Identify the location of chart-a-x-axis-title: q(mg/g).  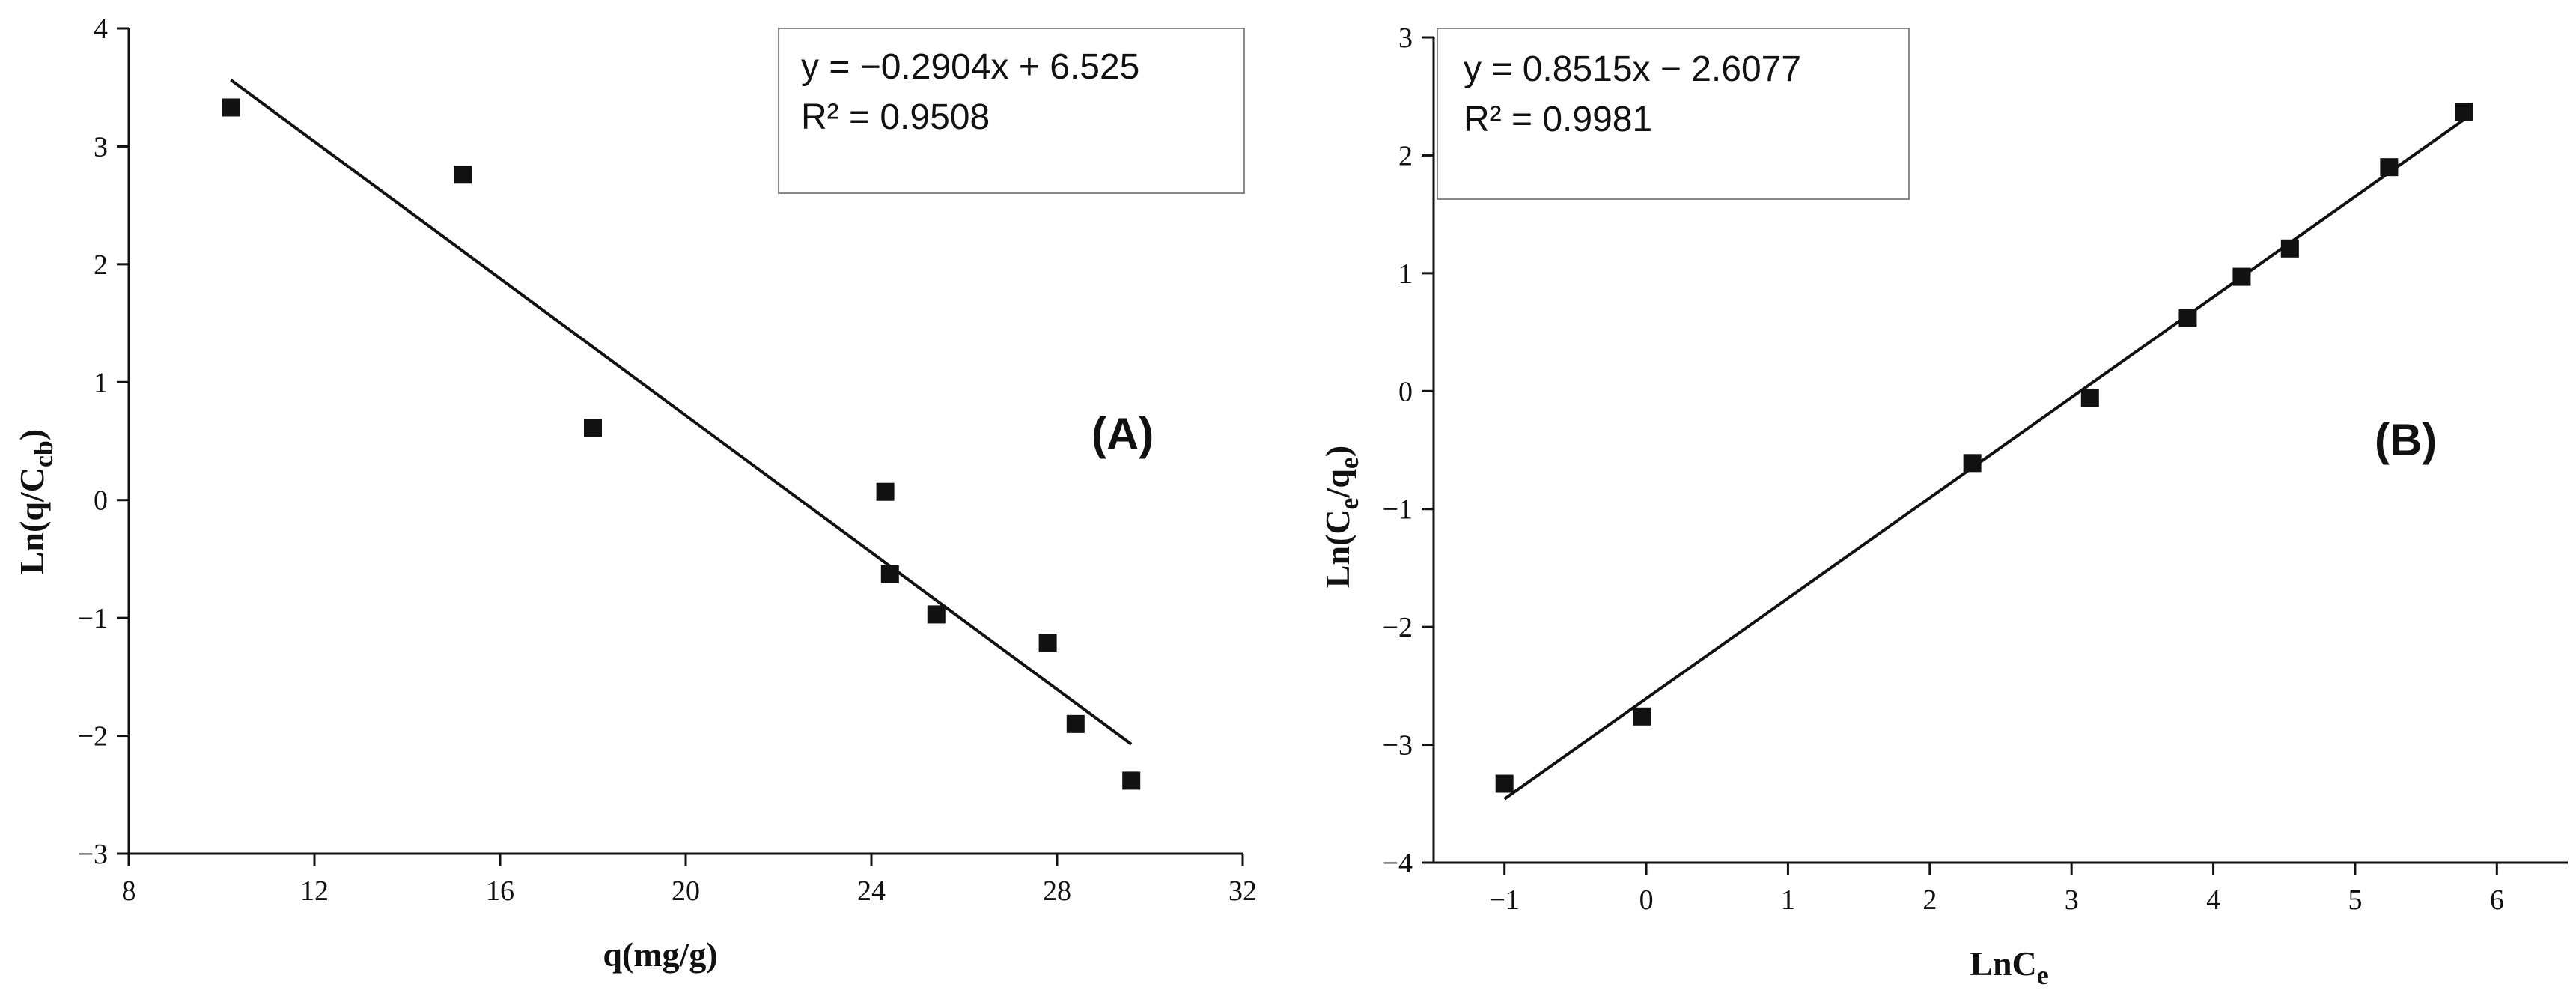
(660, 954).